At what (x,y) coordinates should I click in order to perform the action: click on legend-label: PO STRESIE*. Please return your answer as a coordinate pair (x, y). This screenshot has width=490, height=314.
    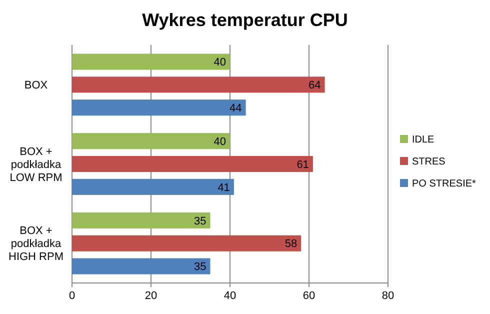
    Looking at the image, I should click on (444, 184).